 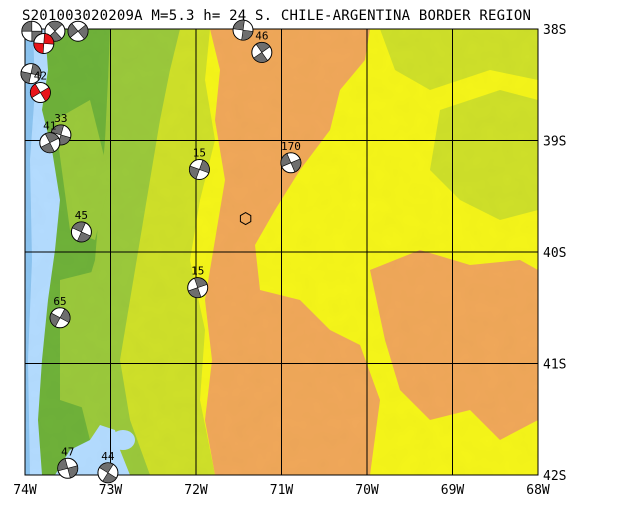 I want to click on longitude-labels: 74W 73W 72W 71W 70W 69W 68W, so click(x=281, y=490).